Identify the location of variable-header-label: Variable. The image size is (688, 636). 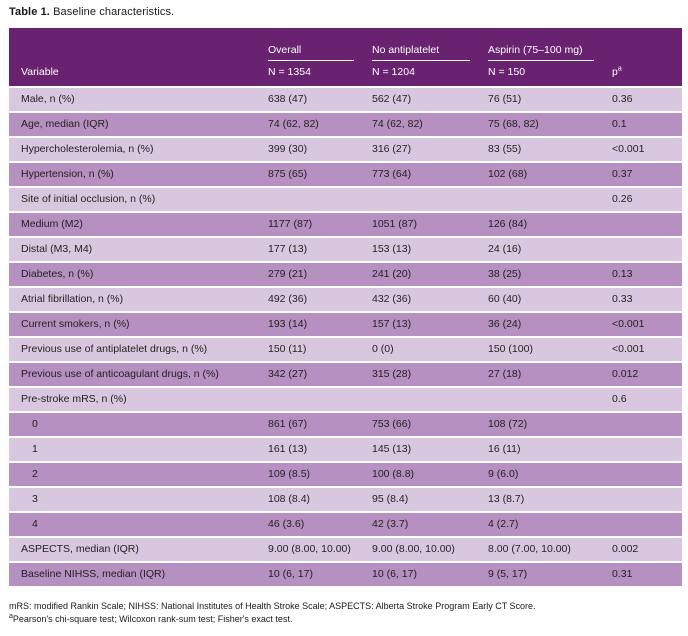
(40, 72).